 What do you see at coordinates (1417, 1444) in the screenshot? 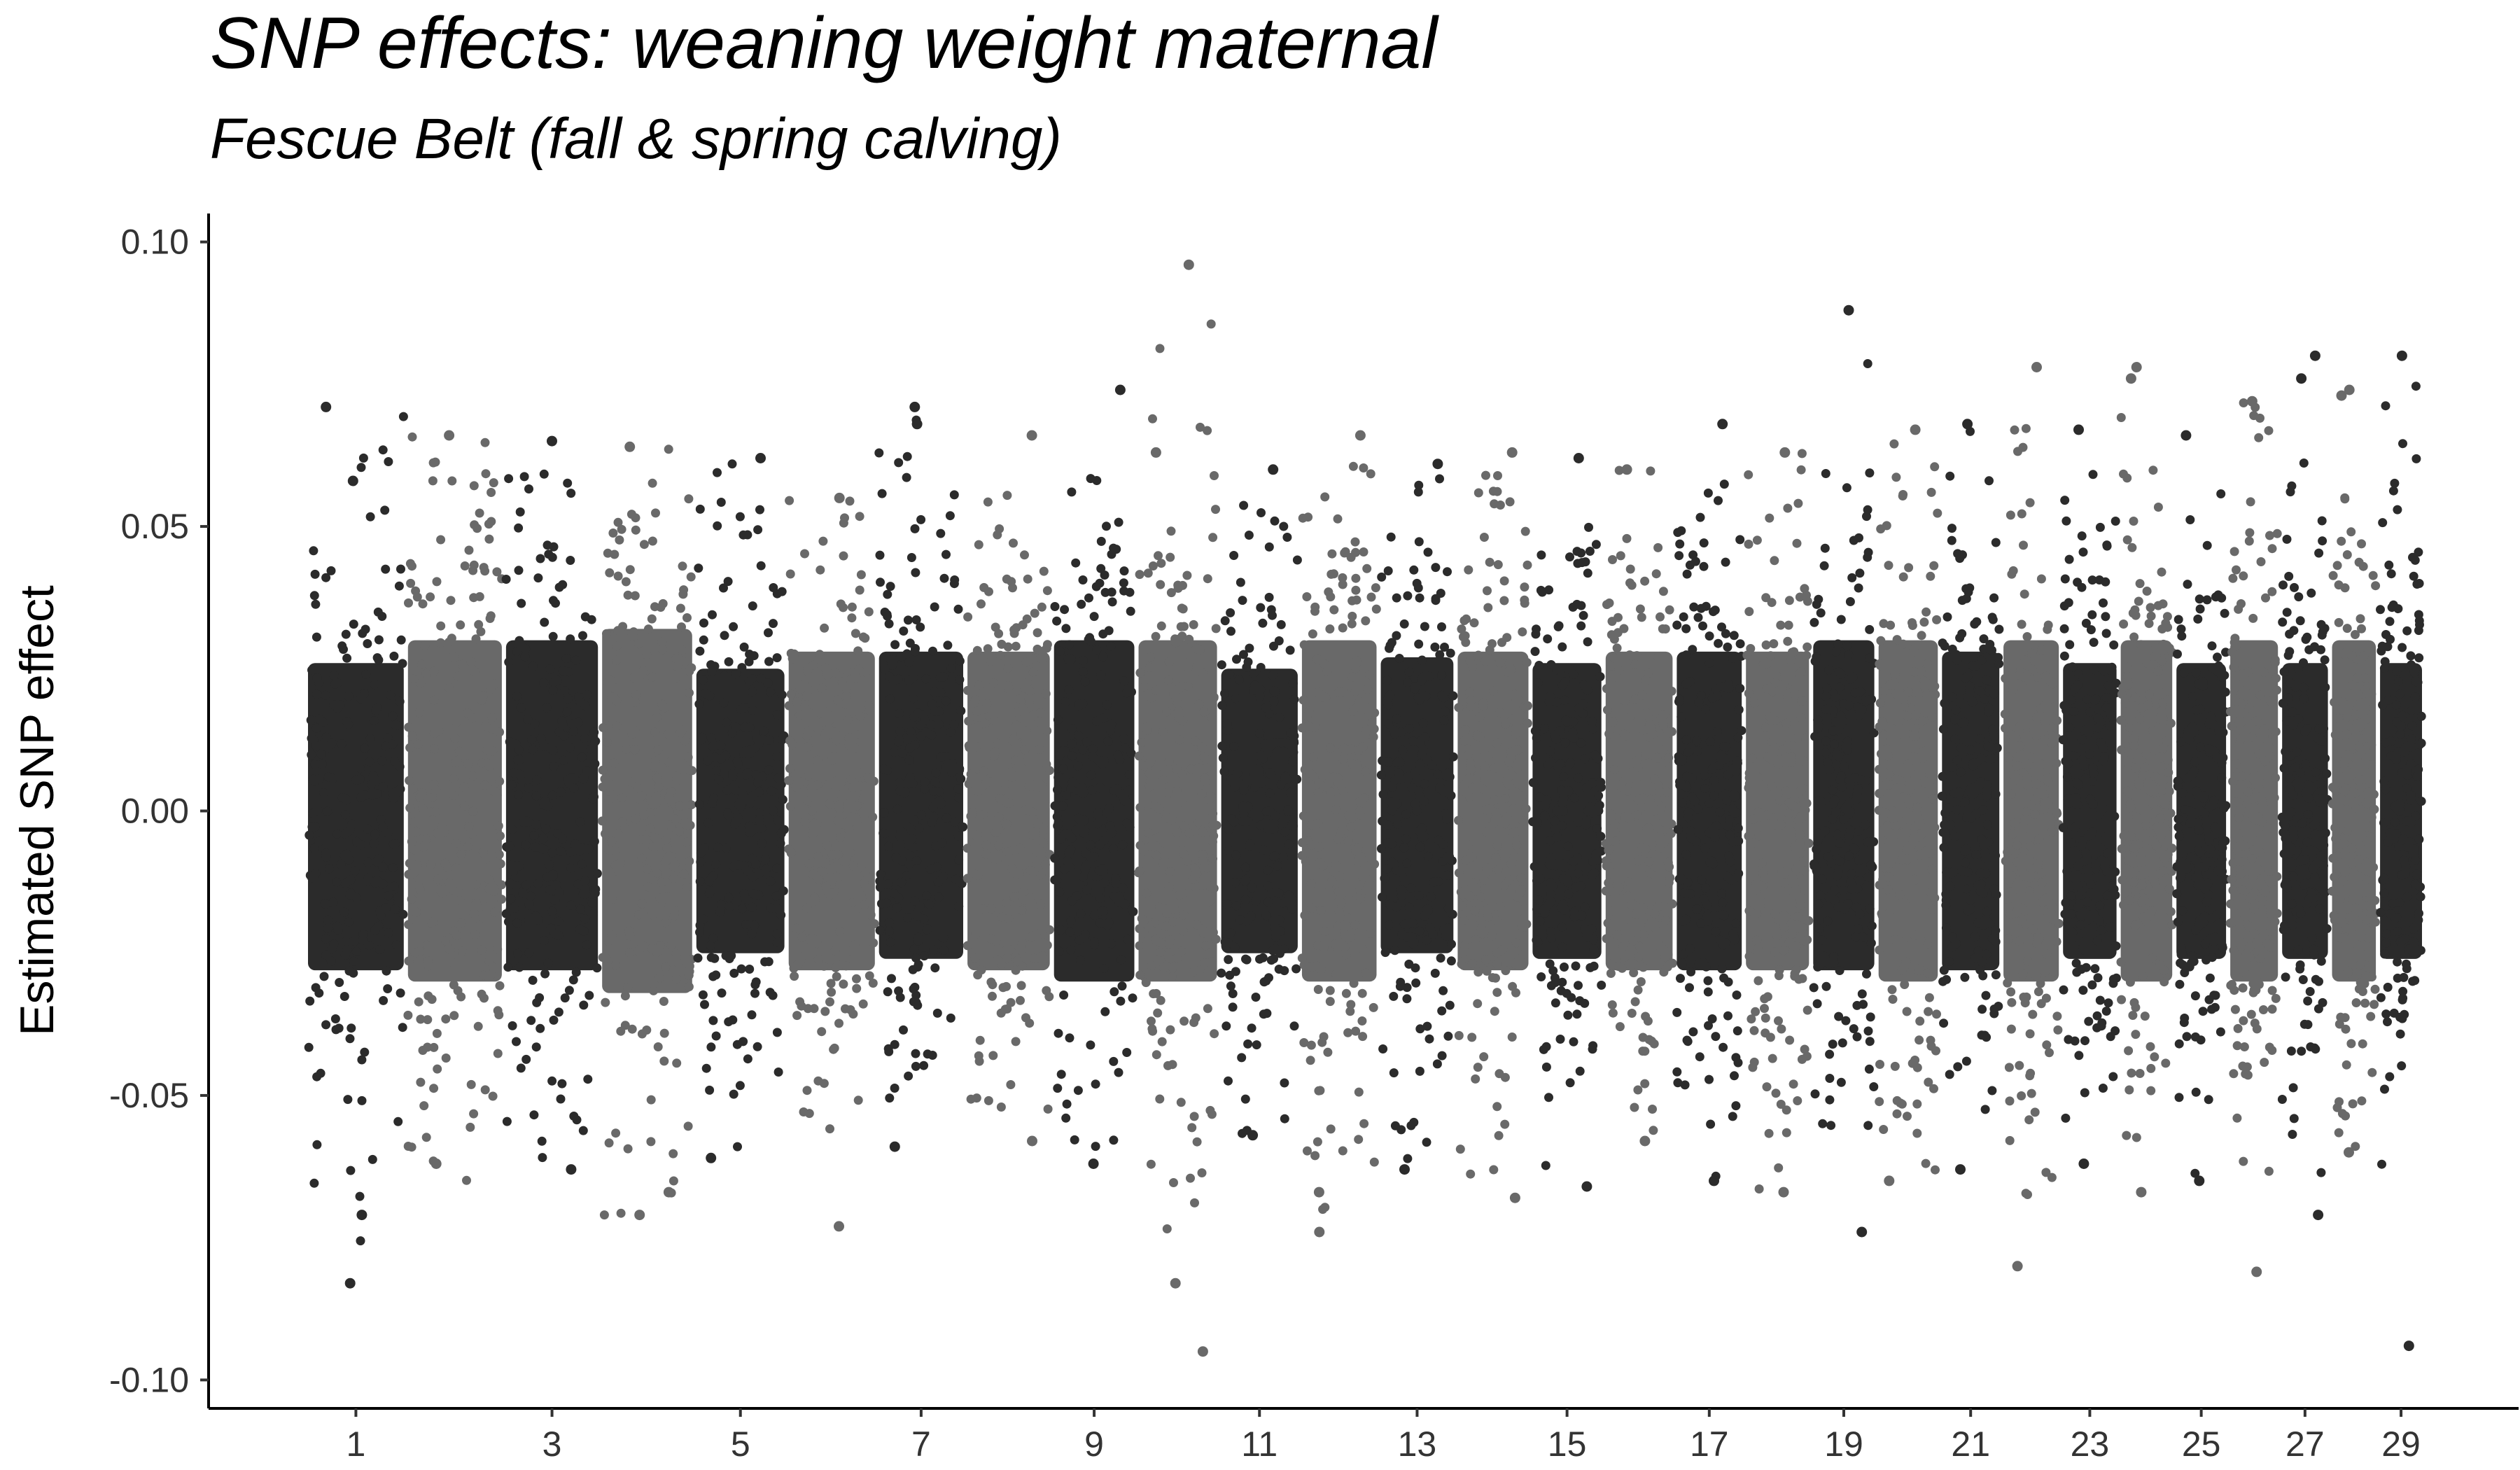
I see `x-tick-label: 13` at bounding box center [1417, 1444].